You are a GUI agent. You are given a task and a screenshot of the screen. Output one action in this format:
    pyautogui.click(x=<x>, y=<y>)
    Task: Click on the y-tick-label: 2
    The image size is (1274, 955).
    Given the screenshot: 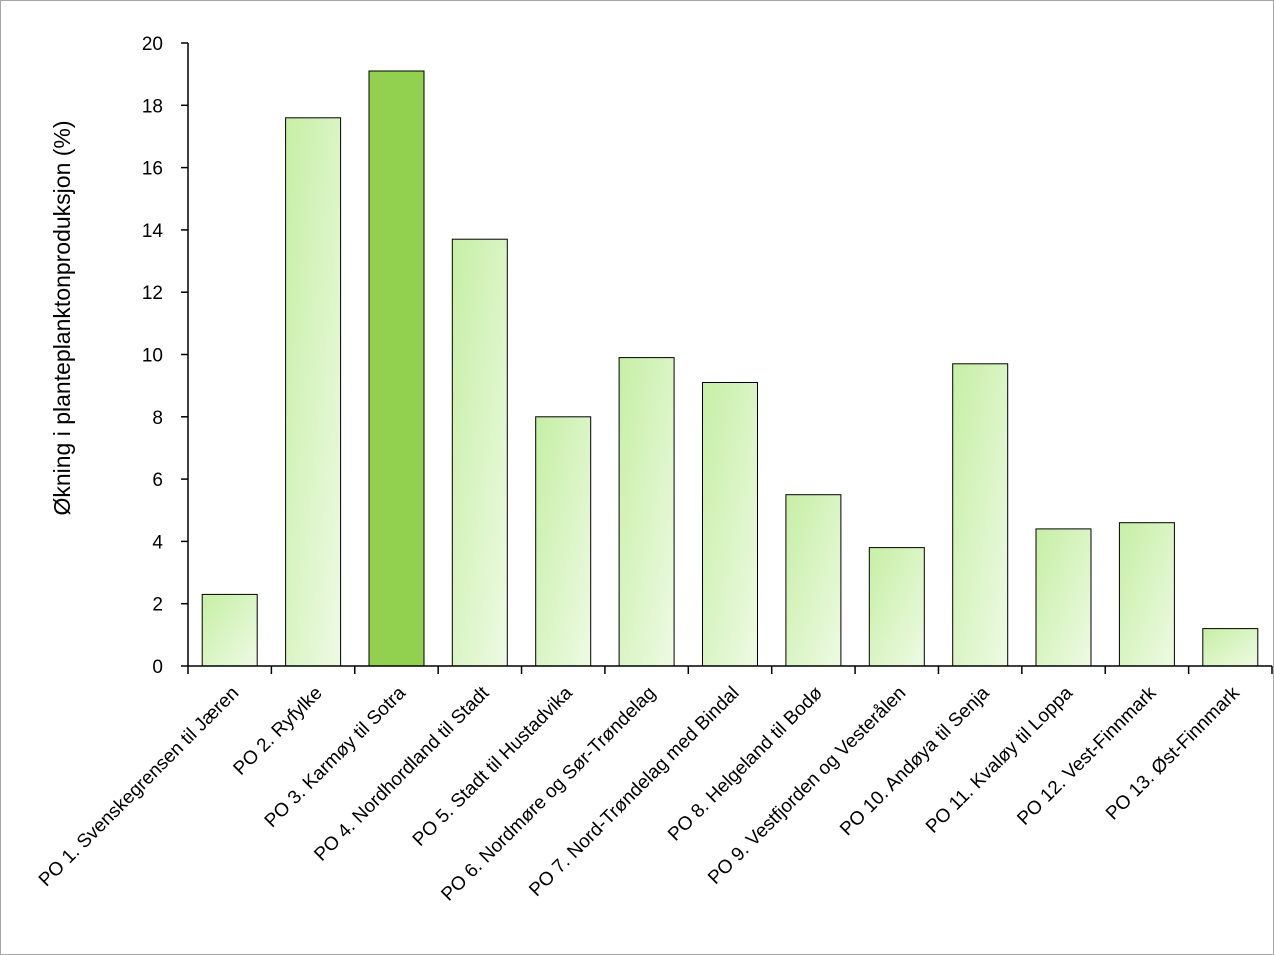 What is the action you would take?
    pyautogui.click(x=157, y=605)
    